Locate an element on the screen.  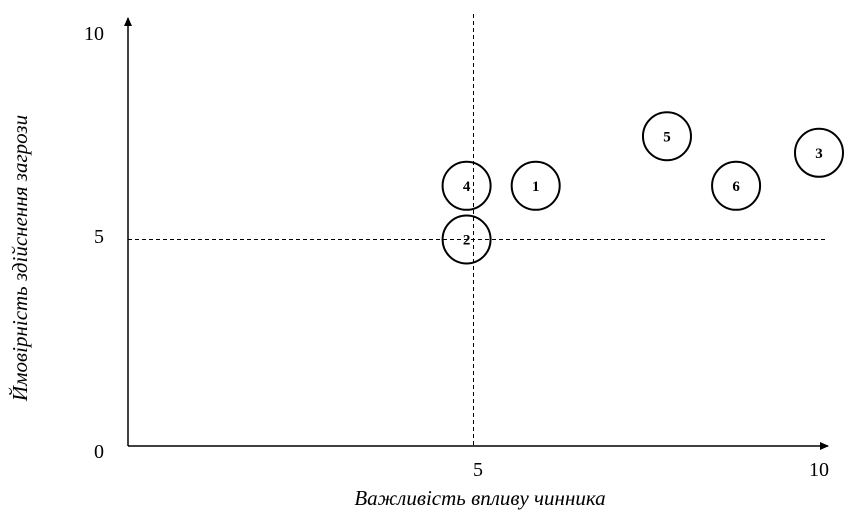
x-tick-label-5: 5 is located at coordinates (478, 470).